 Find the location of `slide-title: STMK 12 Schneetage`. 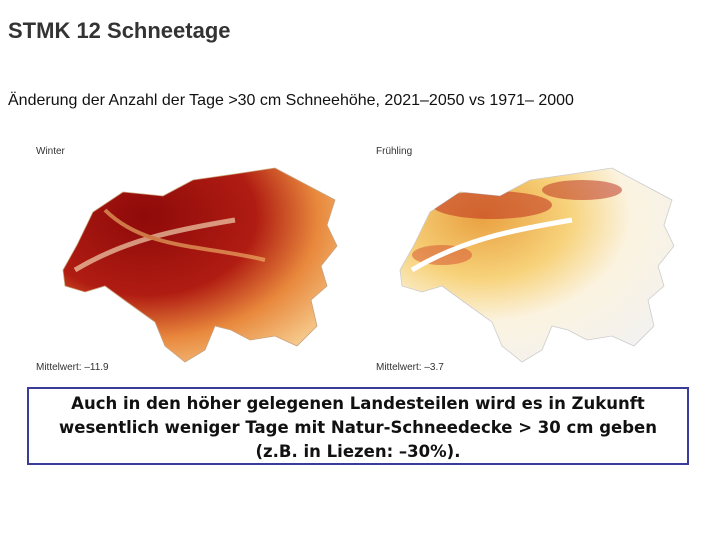

slide-title: STMK 12 Schneetage is located at coordinates (119, 30).